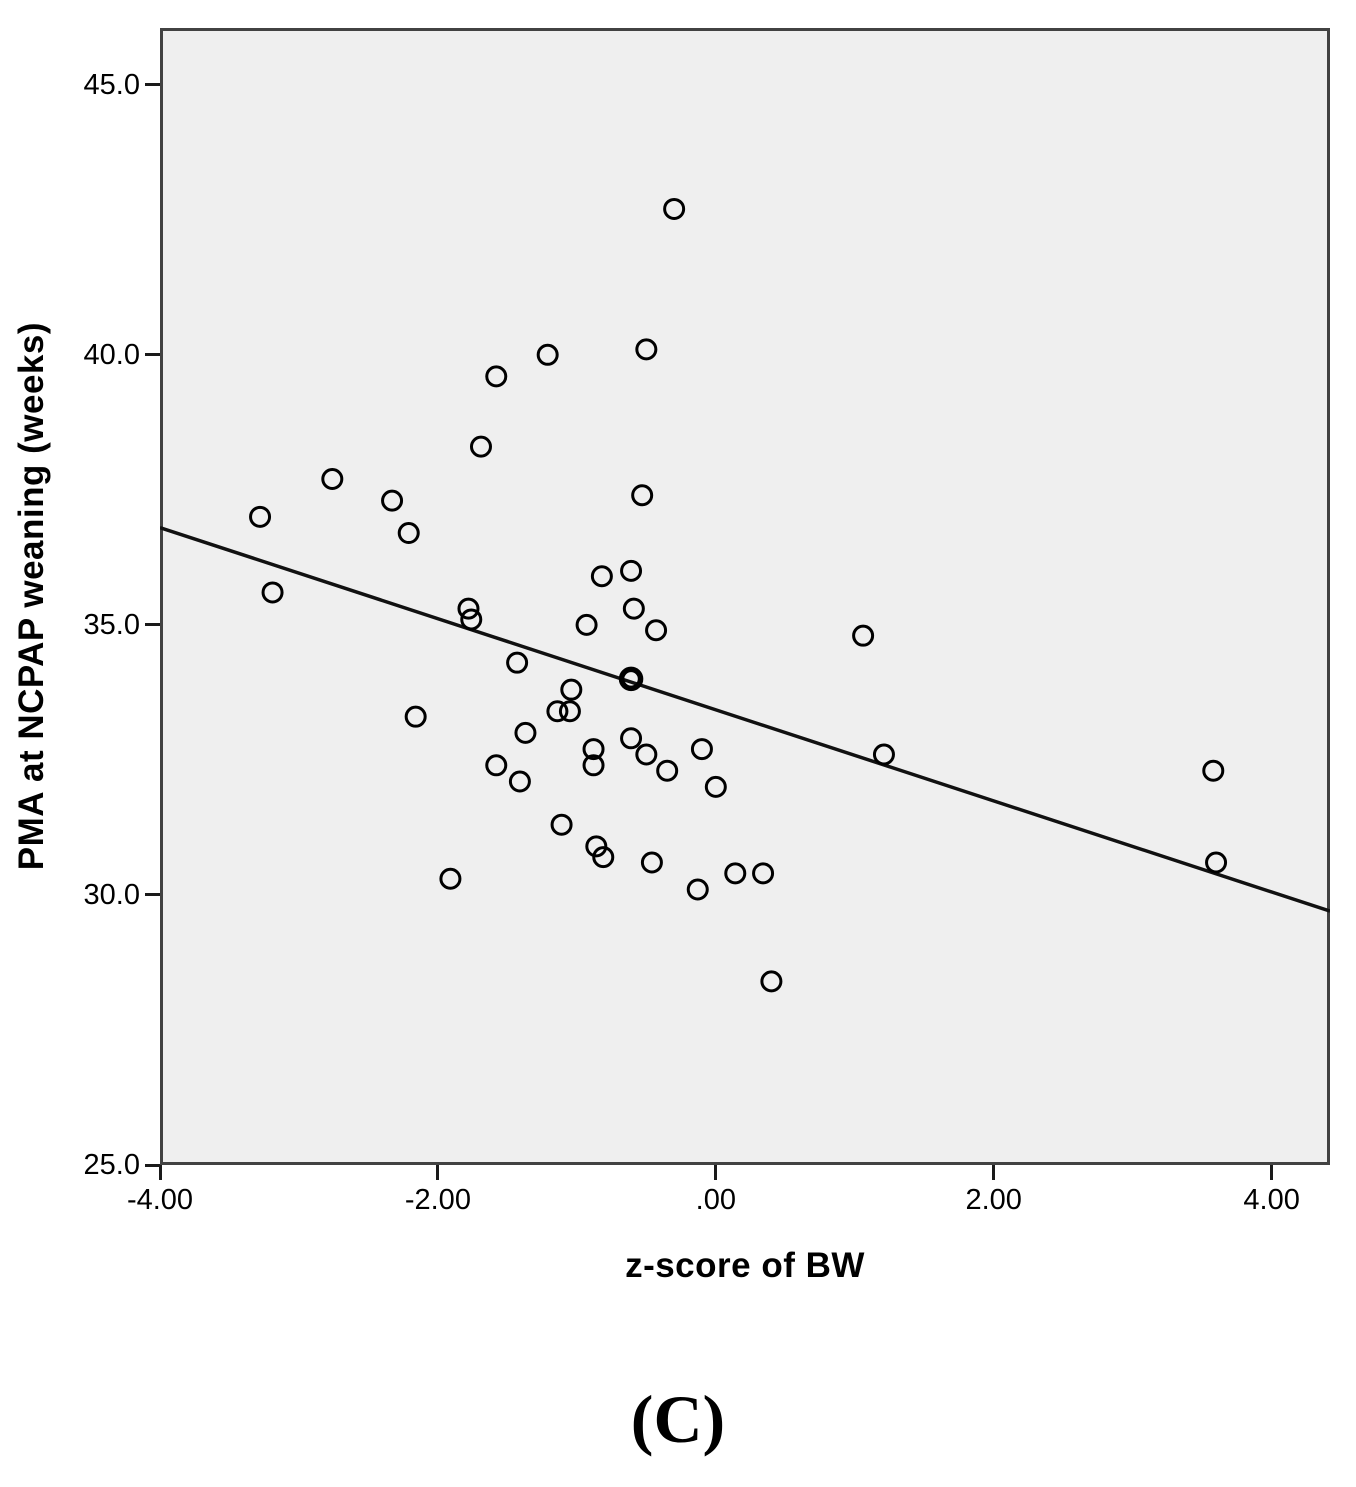 This screenshot has width=1356, height=1487. I want to click on x-axis-tick-label: .00, so click(715, 1200).